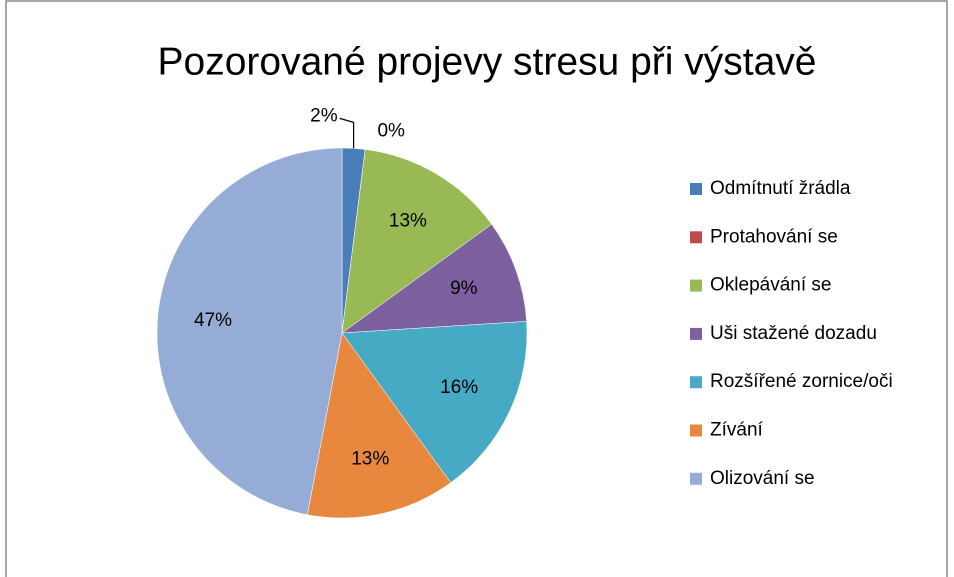 The width and height of the screenshot is (954, 577). I want to click on data-label: 0%, so click(391, 130).